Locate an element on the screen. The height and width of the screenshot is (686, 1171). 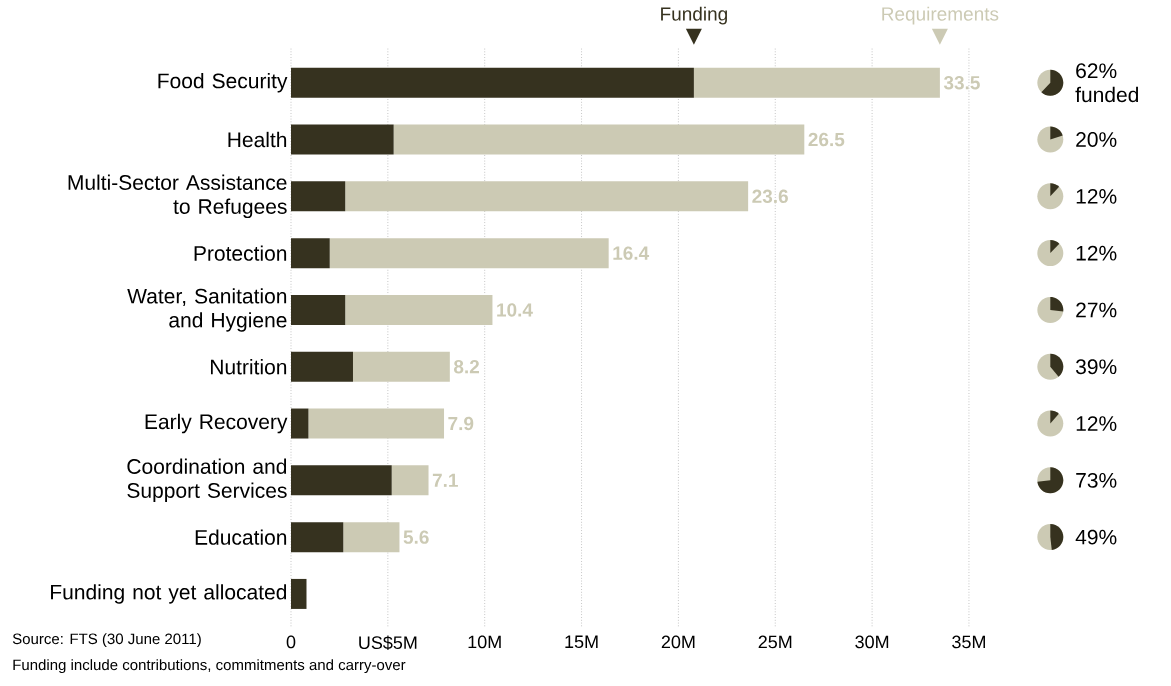
y-tick-label: Health is located at coordinates (257, 139).